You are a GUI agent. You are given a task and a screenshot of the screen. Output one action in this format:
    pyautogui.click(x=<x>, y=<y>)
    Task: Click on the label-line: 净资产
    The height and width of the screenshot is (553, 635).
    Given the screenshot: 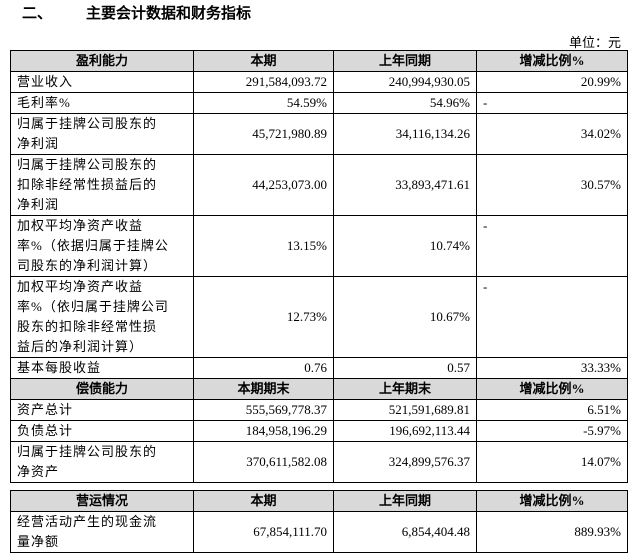 What is the action you would take?
    pyautogui.click(x=38, y=471)
    